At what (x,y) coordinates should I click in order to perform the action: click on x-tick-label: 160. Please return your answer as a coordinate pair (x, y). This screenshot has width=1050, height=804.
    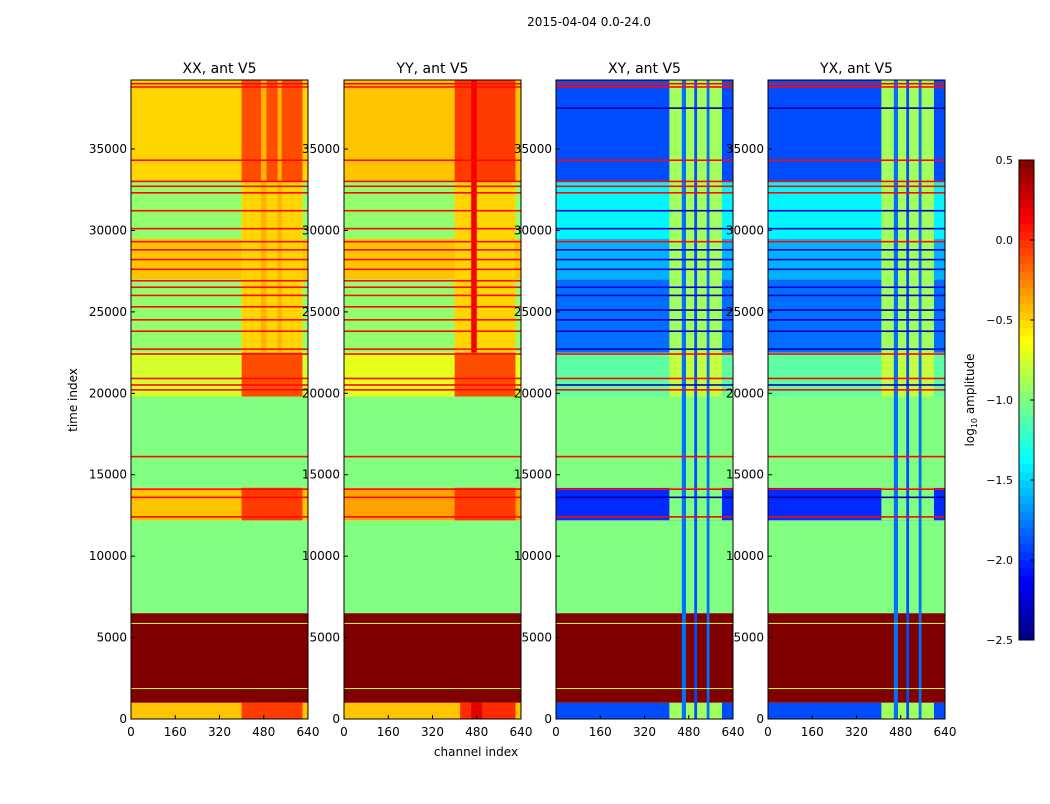
    Looking at the image, I should click on (175, 732).